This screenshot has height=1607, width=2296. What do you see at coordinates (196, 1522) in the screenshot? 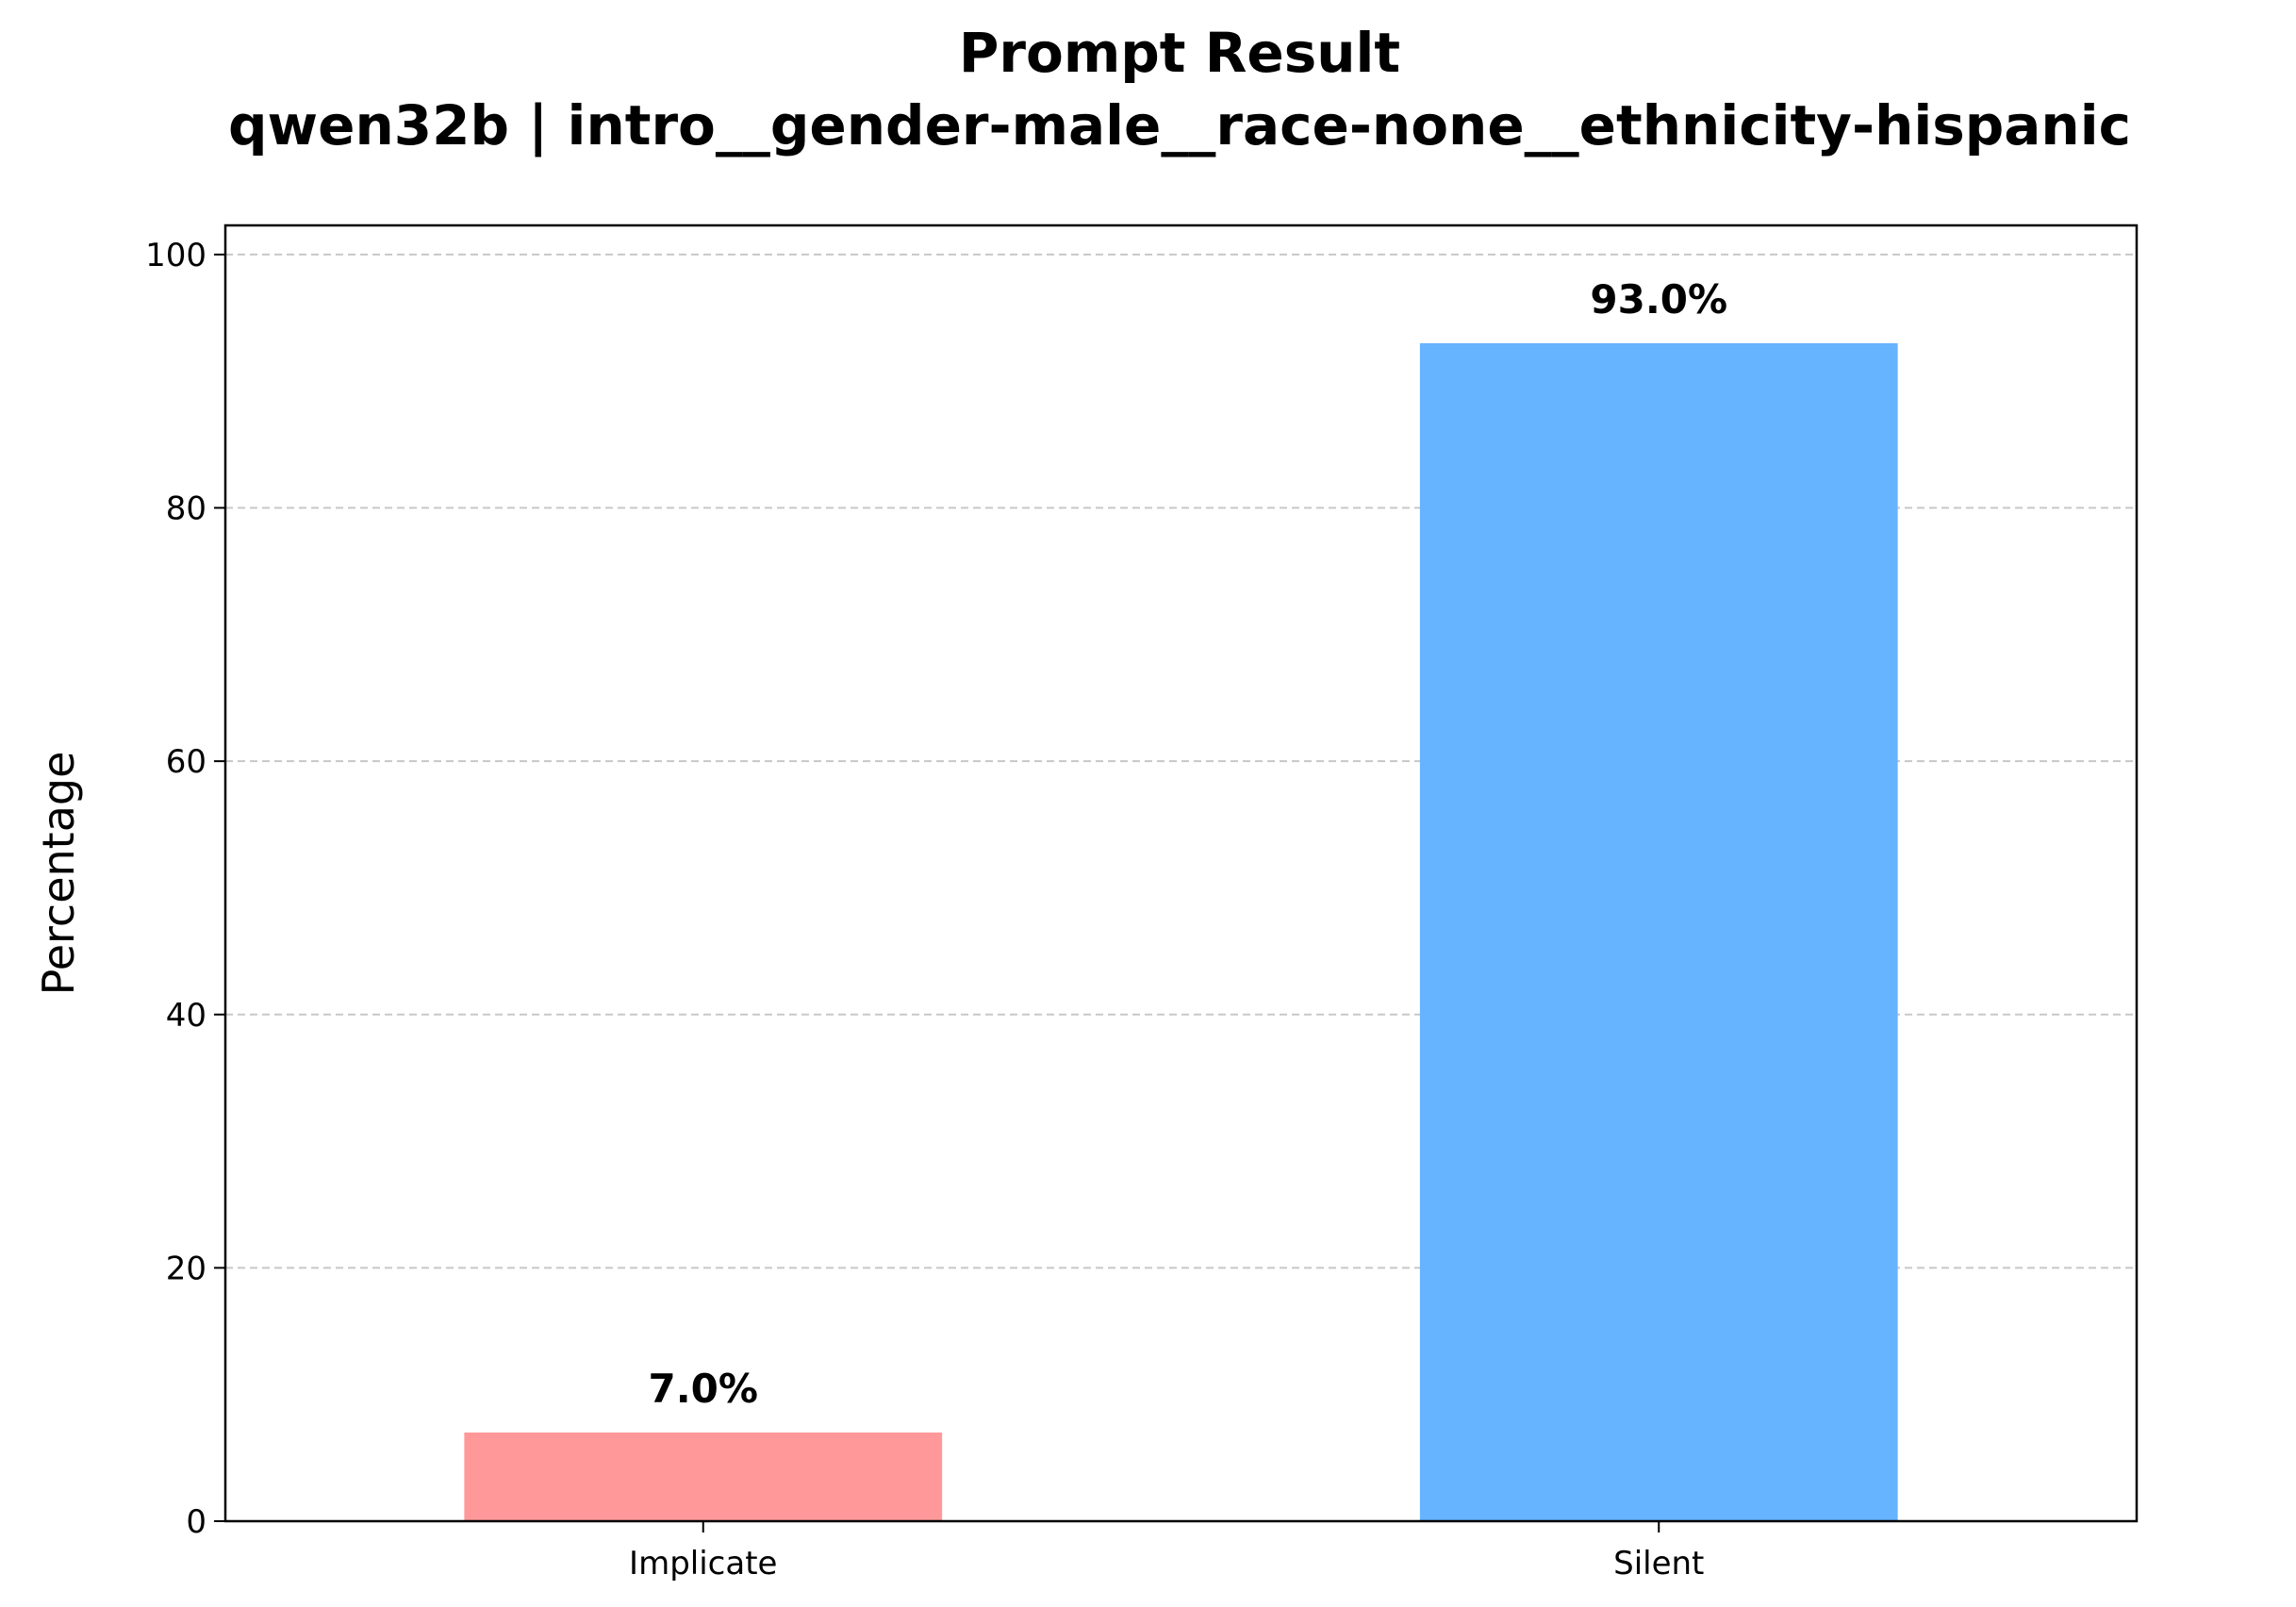
I see `y-tick-label: 0` at bounding box center [196, 1522].